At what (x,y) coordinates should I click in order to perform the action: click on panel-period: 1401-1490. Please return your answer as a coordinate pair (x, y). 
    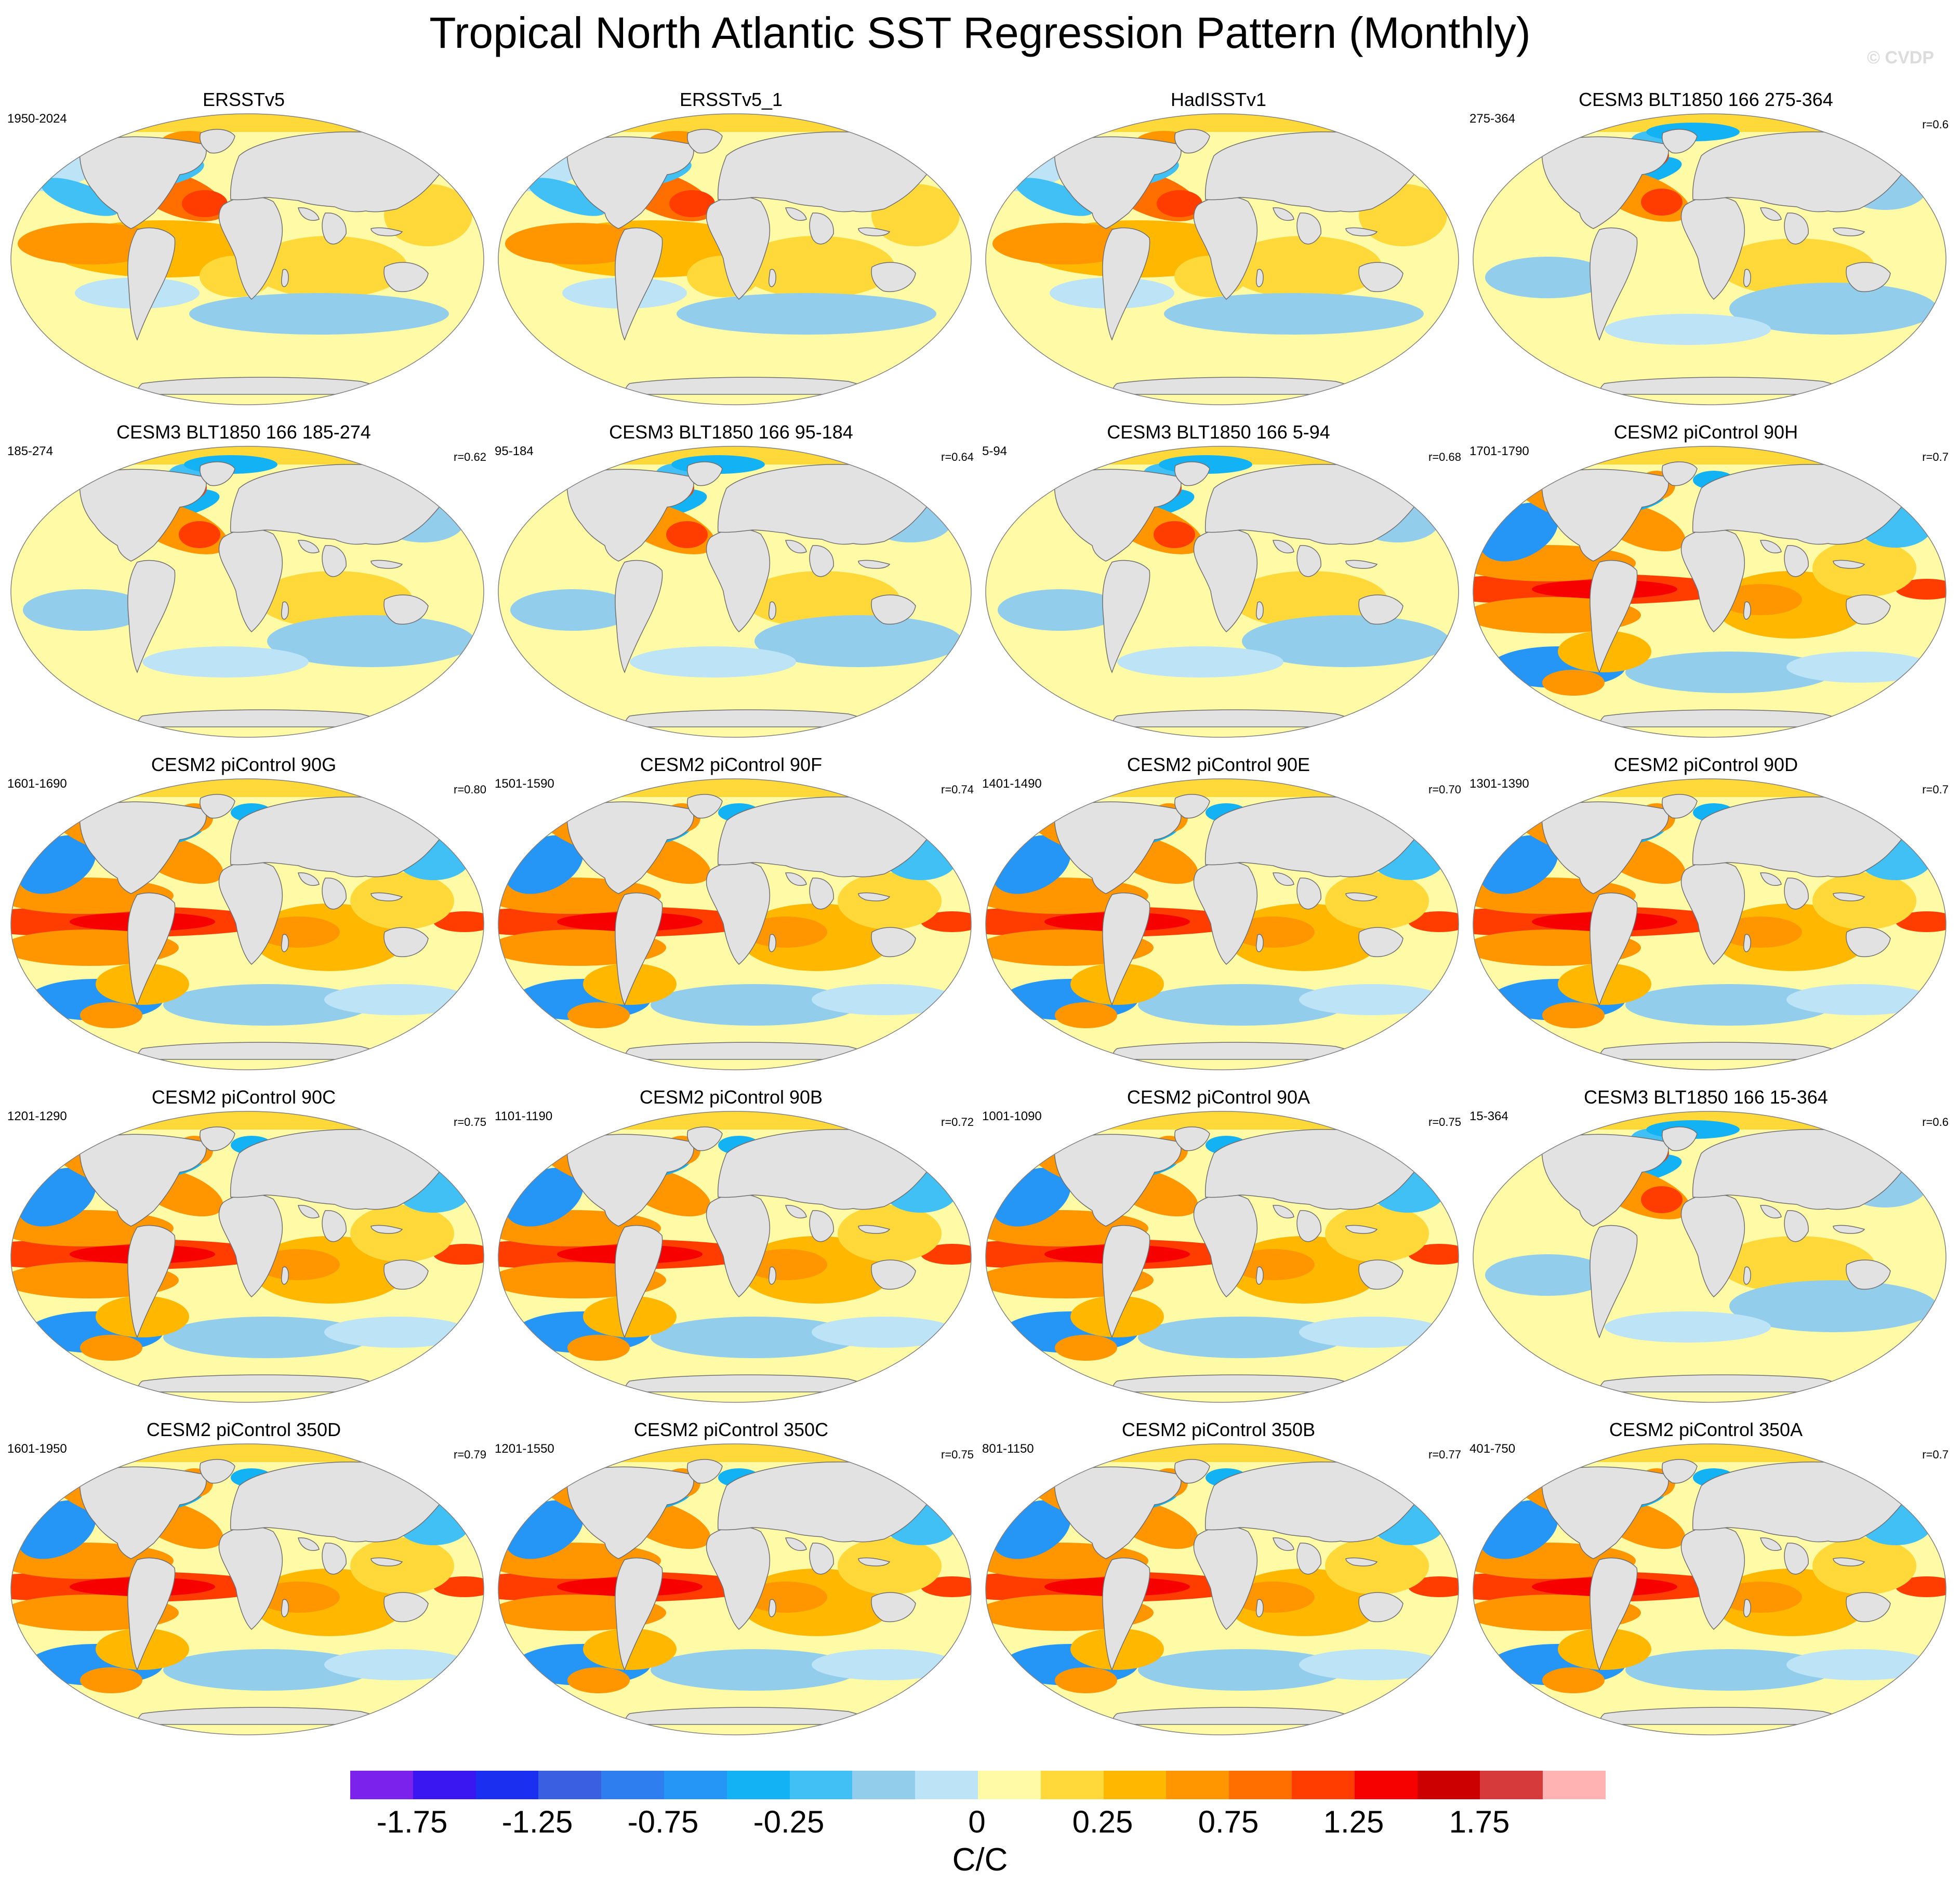
    Looking at the image, I should click on (1012, 784).